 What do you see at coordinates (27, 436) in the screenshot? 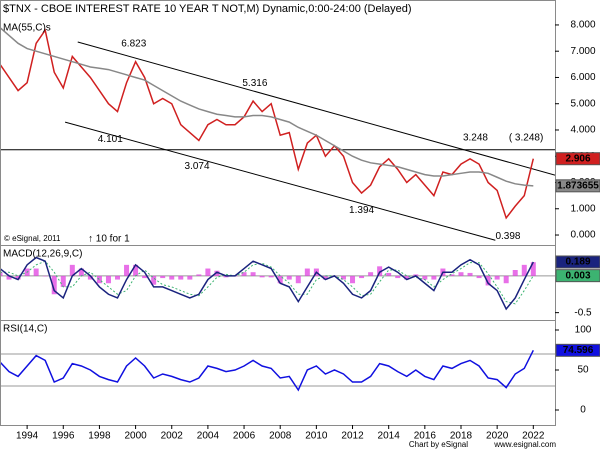
I see `x-tick-label: 1994` at bounding box center [27, 436].